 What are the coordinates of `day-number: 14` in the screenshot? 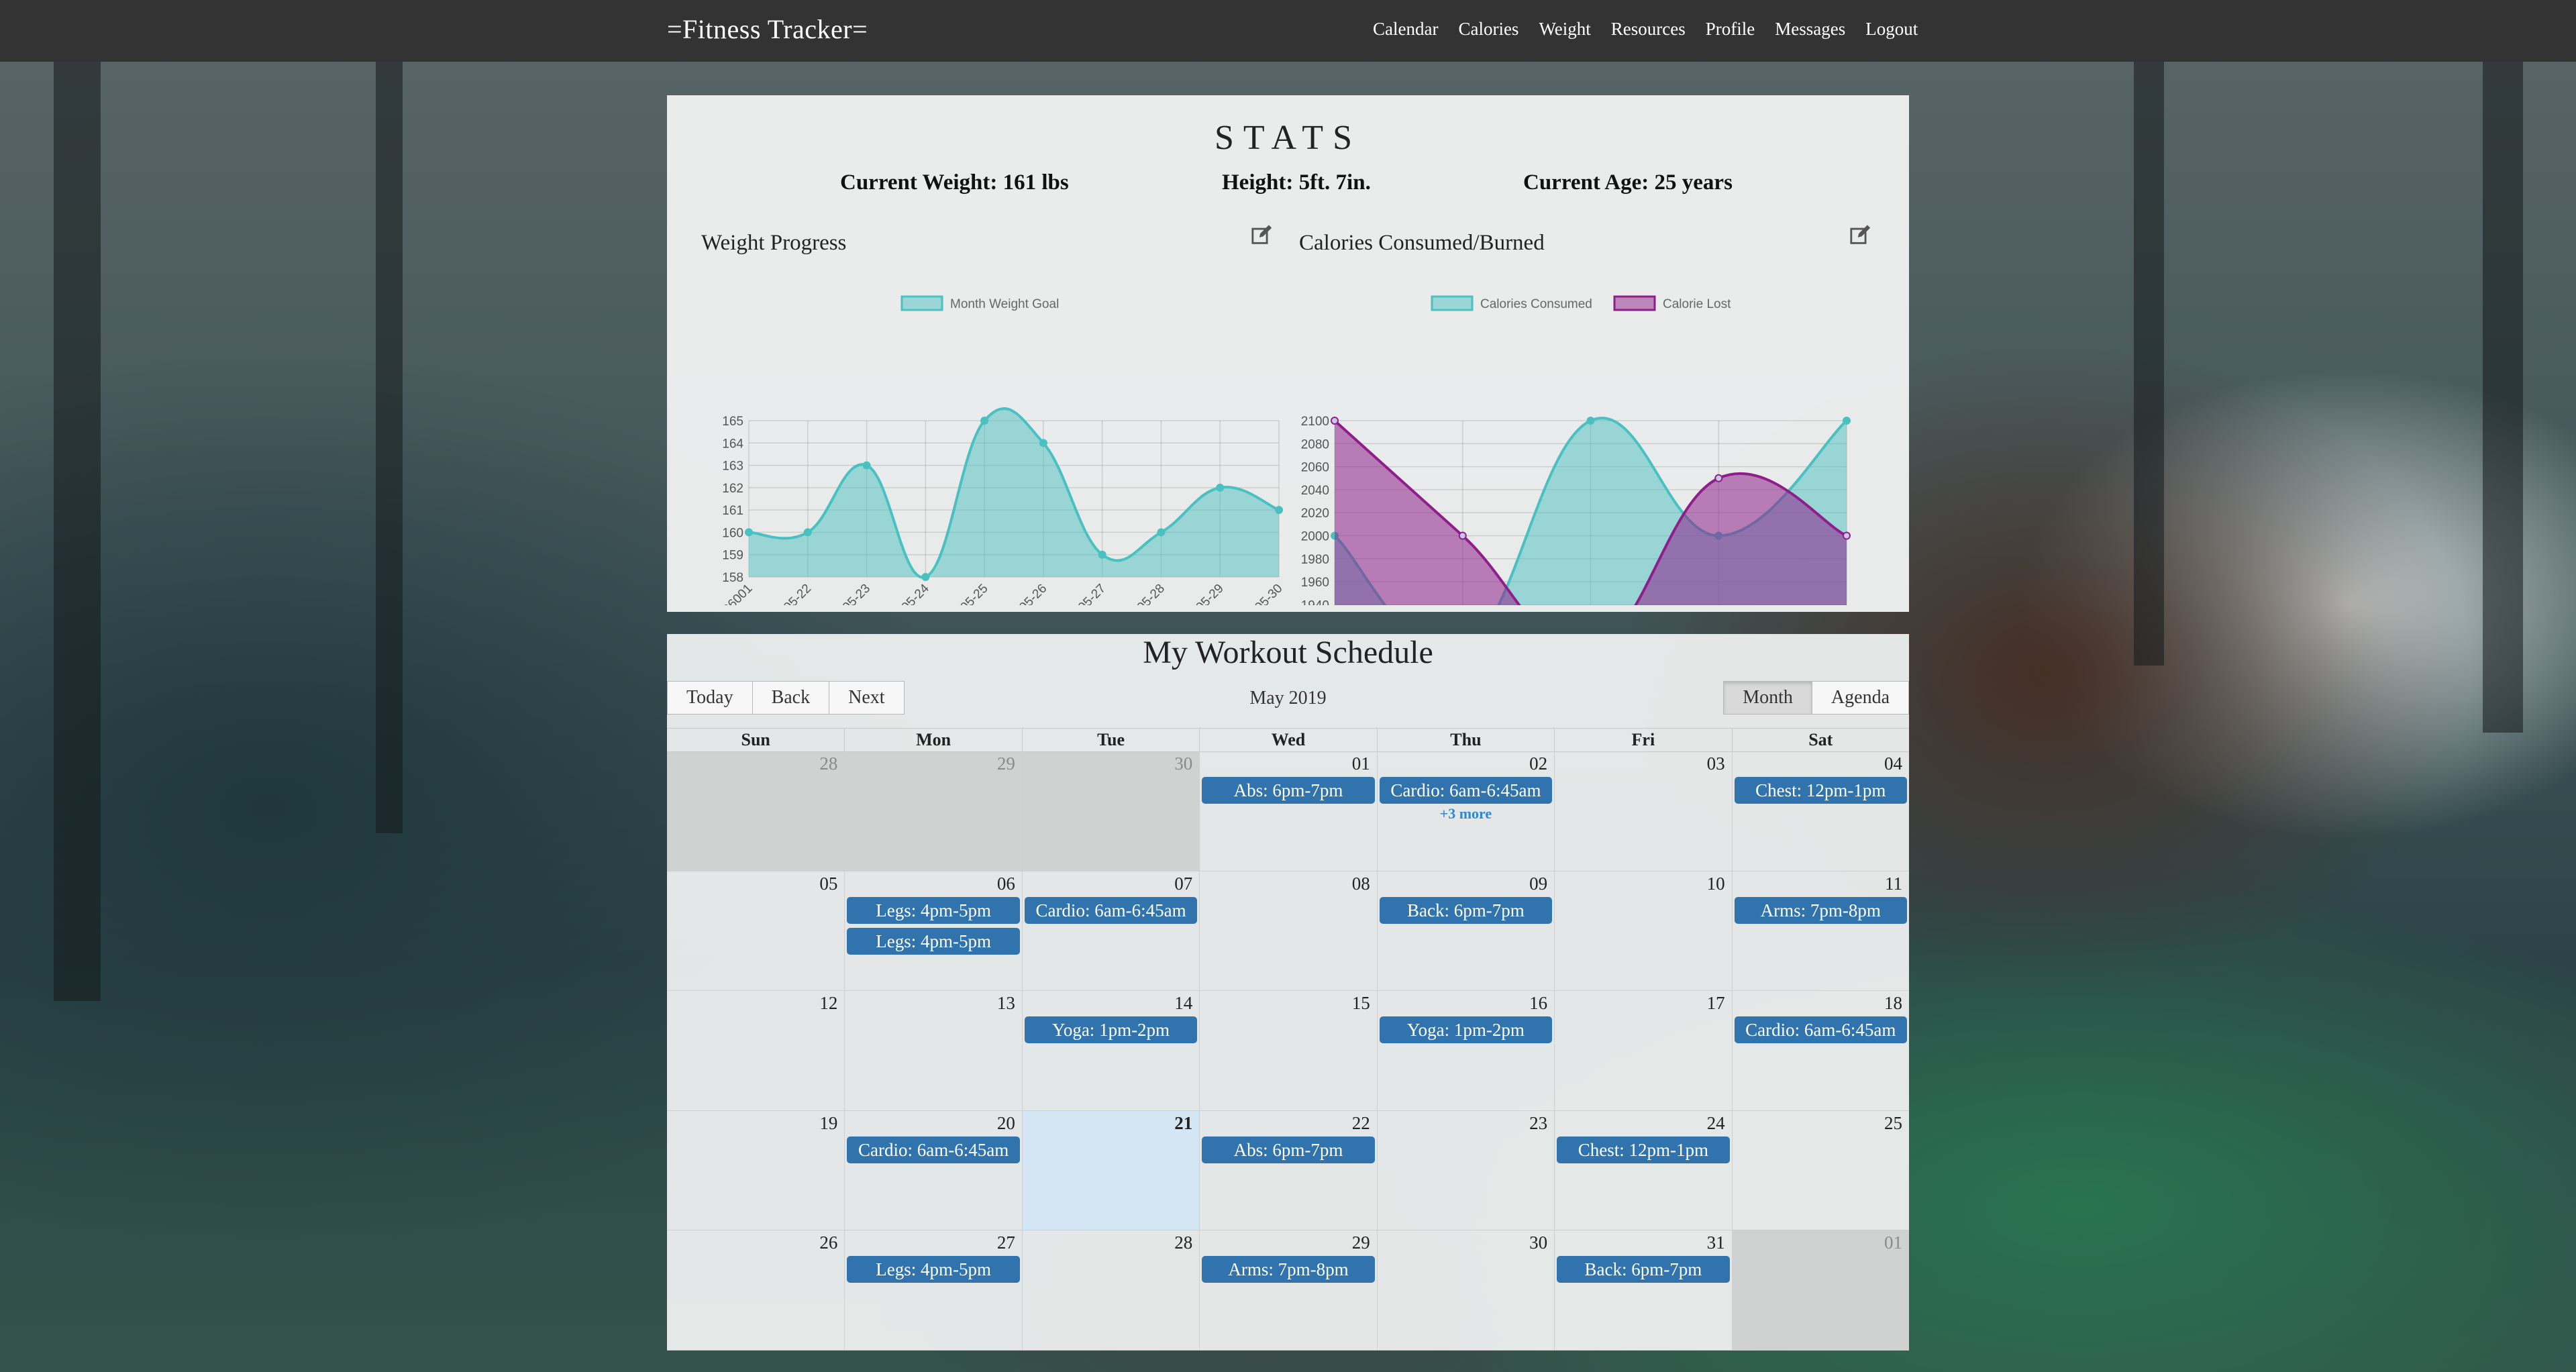 It's located at (1183, 1003).